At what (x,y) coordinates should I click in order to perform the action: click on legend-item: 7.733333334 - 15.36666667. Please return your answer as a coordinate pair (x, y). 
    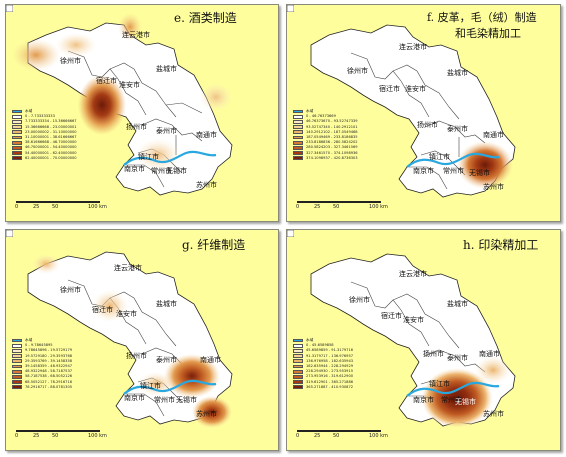
    Looking at the image, I should click on (44, 121).